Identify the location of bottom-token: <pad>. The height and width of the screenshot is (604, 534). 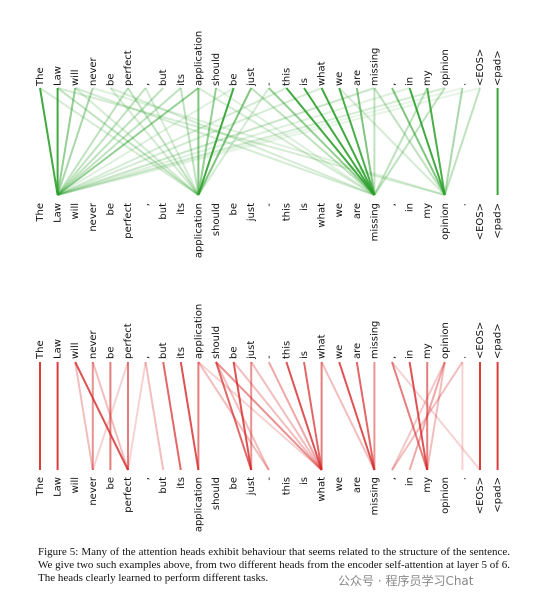
(498, 221).